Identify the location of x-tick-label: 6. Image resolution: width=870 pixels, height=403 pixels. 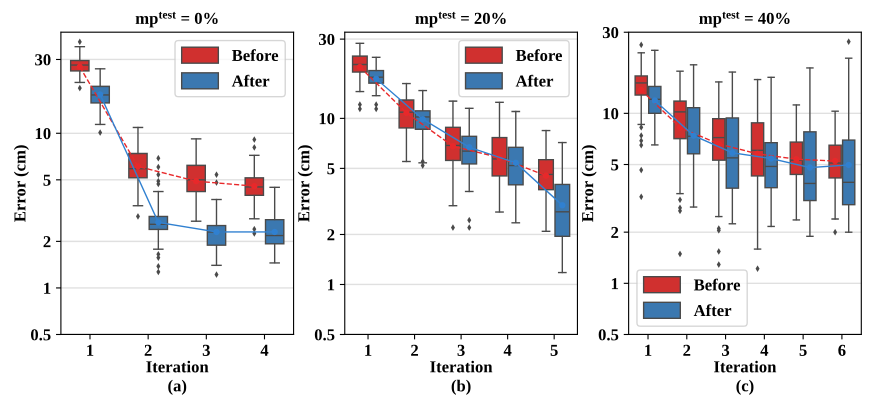
(842, 350).